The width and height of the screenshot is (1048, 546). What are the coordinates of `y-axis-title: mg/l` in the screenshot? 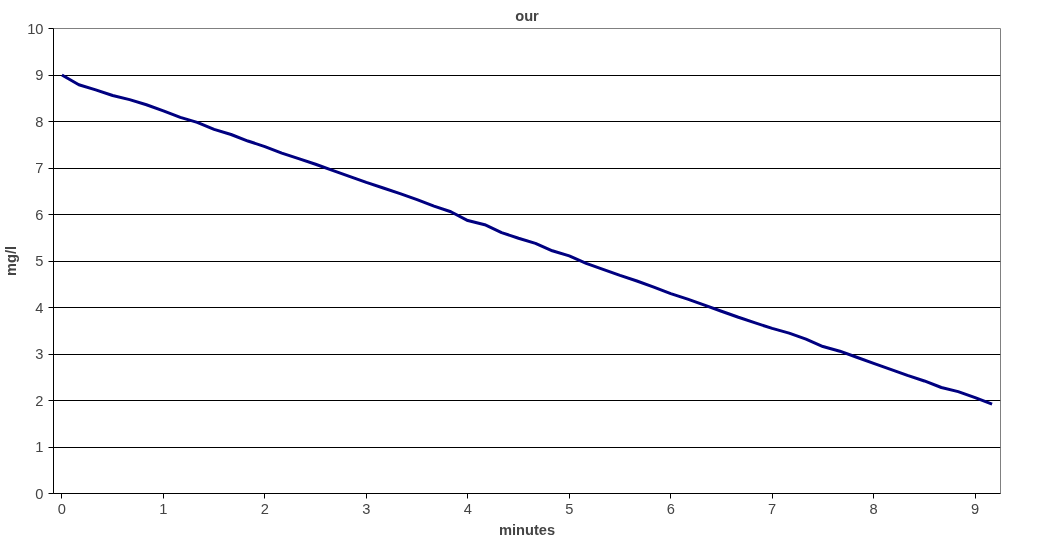 It's located at (11, 261).